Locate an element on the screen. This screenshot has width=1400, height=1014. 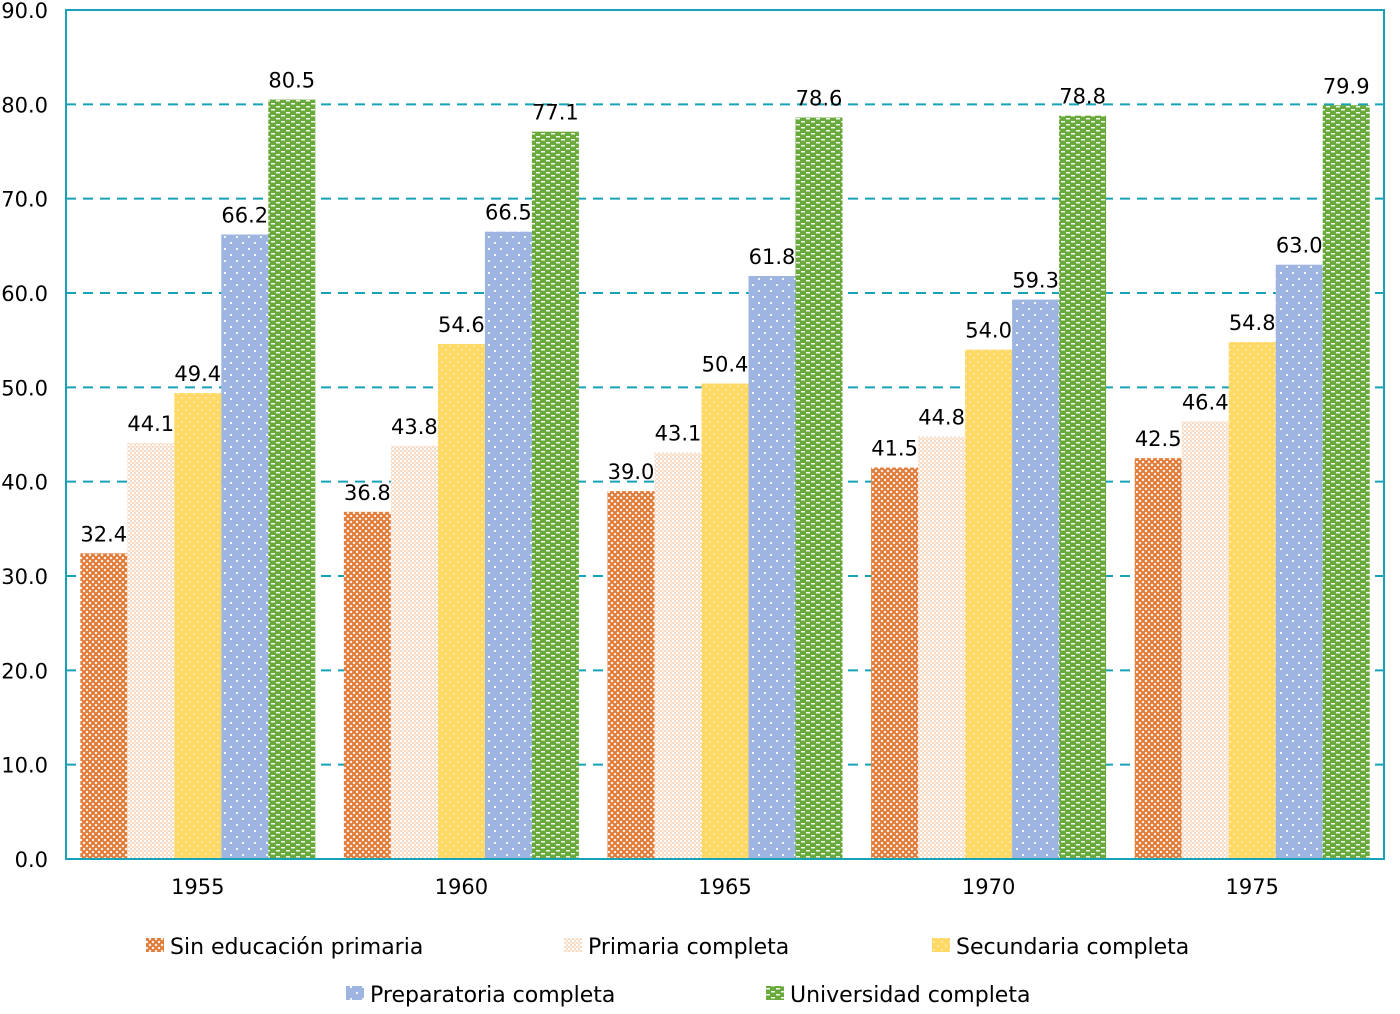
data-label: 54.6 is located at coordinates (461, 325).